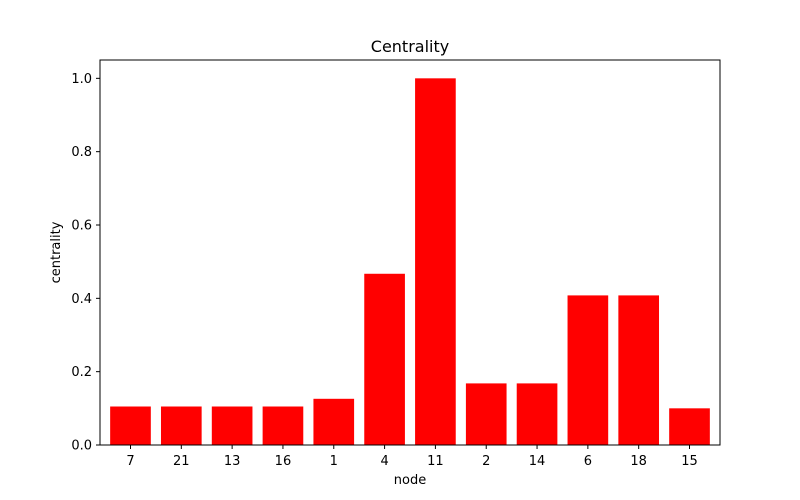 This screenshot has width=800, height=500. What do you see at coordinates (181, 461) in the screenshot?
I see `x-tick-label: 21` at bounding box center [181, 461].